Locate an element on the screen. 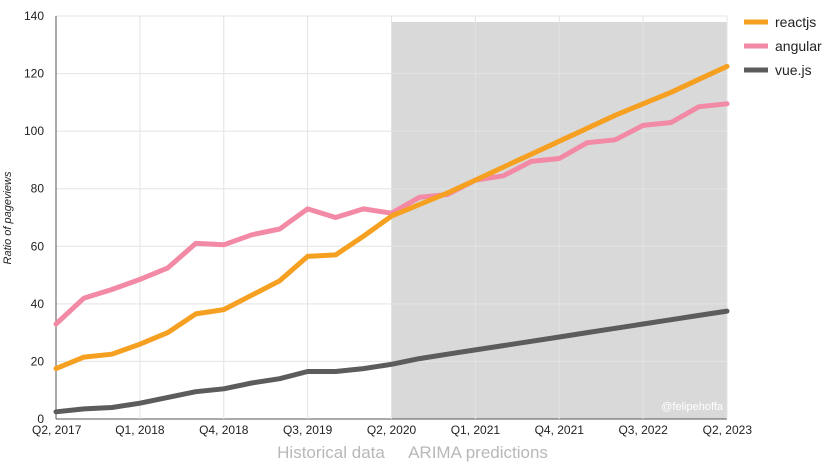  x-tick-label: Q2, 2020 is located at coordinates (392, 430).